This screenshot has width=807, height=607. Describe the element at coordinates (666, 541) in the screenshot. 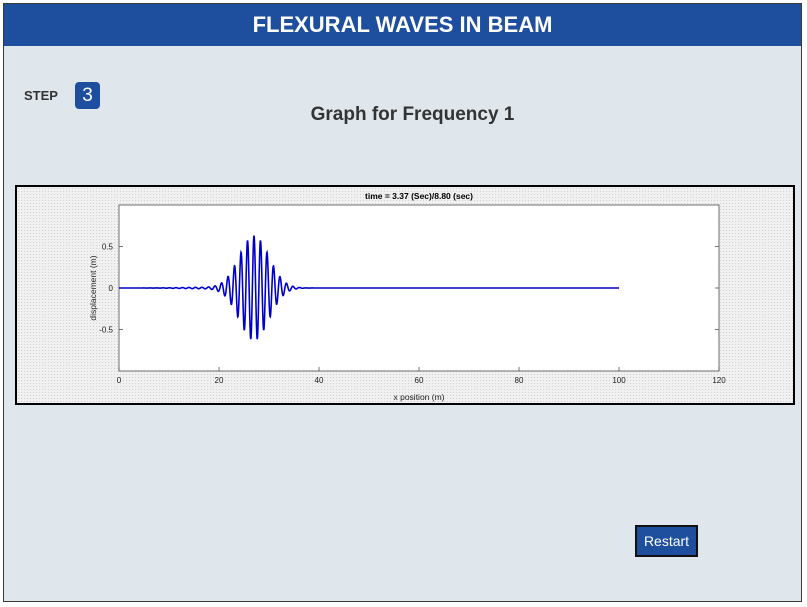

I see `restart-button: Restart` at that location.